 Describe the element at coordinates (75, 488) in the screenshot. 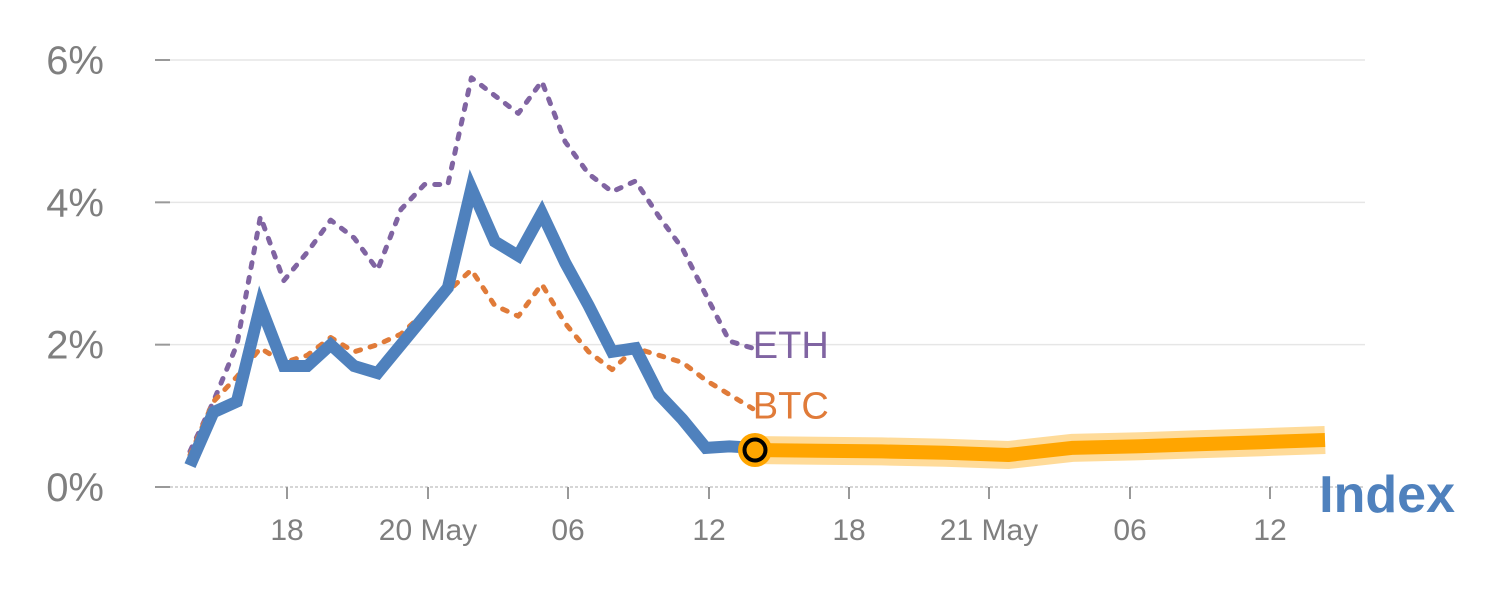

I see `y-tick-label: 0%` at that location.